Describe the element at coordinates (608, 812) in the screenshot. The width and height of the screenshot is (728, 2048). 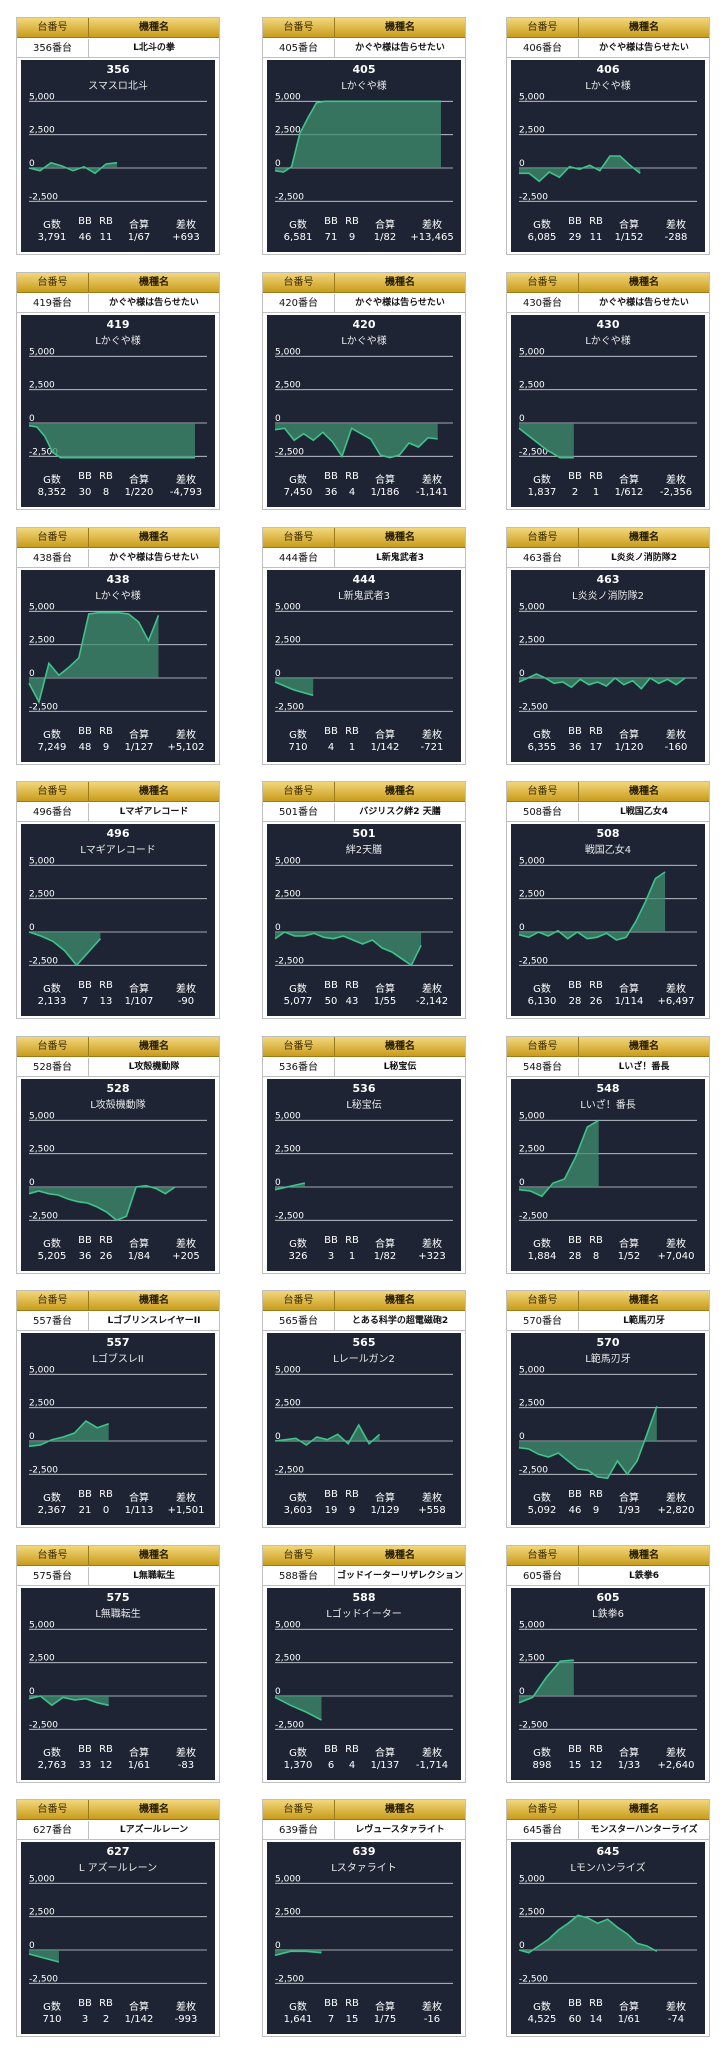
I see `card-info-row: 508番台 L戦国乙女4` at that location.